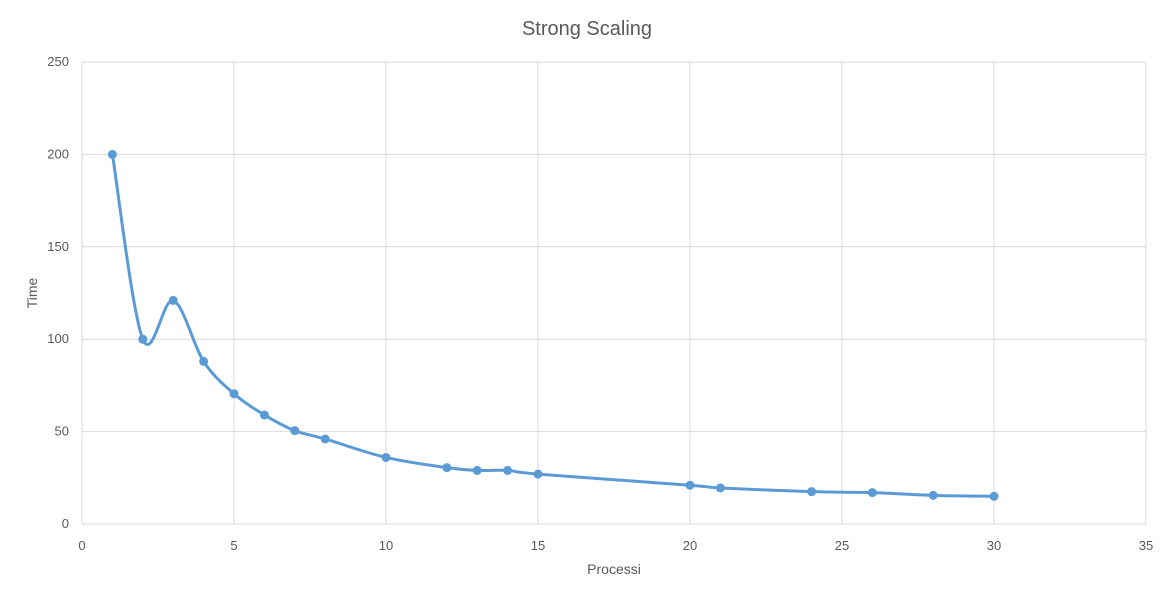  Describe the element at coordinates (81, 545) in the screenshot. I see `x-tick-label: 0` at that location.